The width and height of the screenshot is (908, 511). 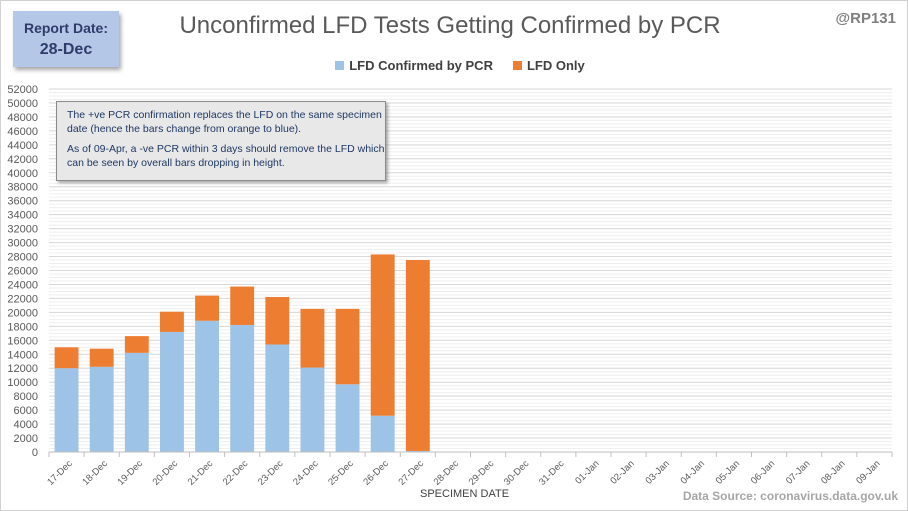 What do you see at coordinates (517, 65) in the screenshot?
I see `legend-swatch-lfd-only` at bounding box center [517, 65].